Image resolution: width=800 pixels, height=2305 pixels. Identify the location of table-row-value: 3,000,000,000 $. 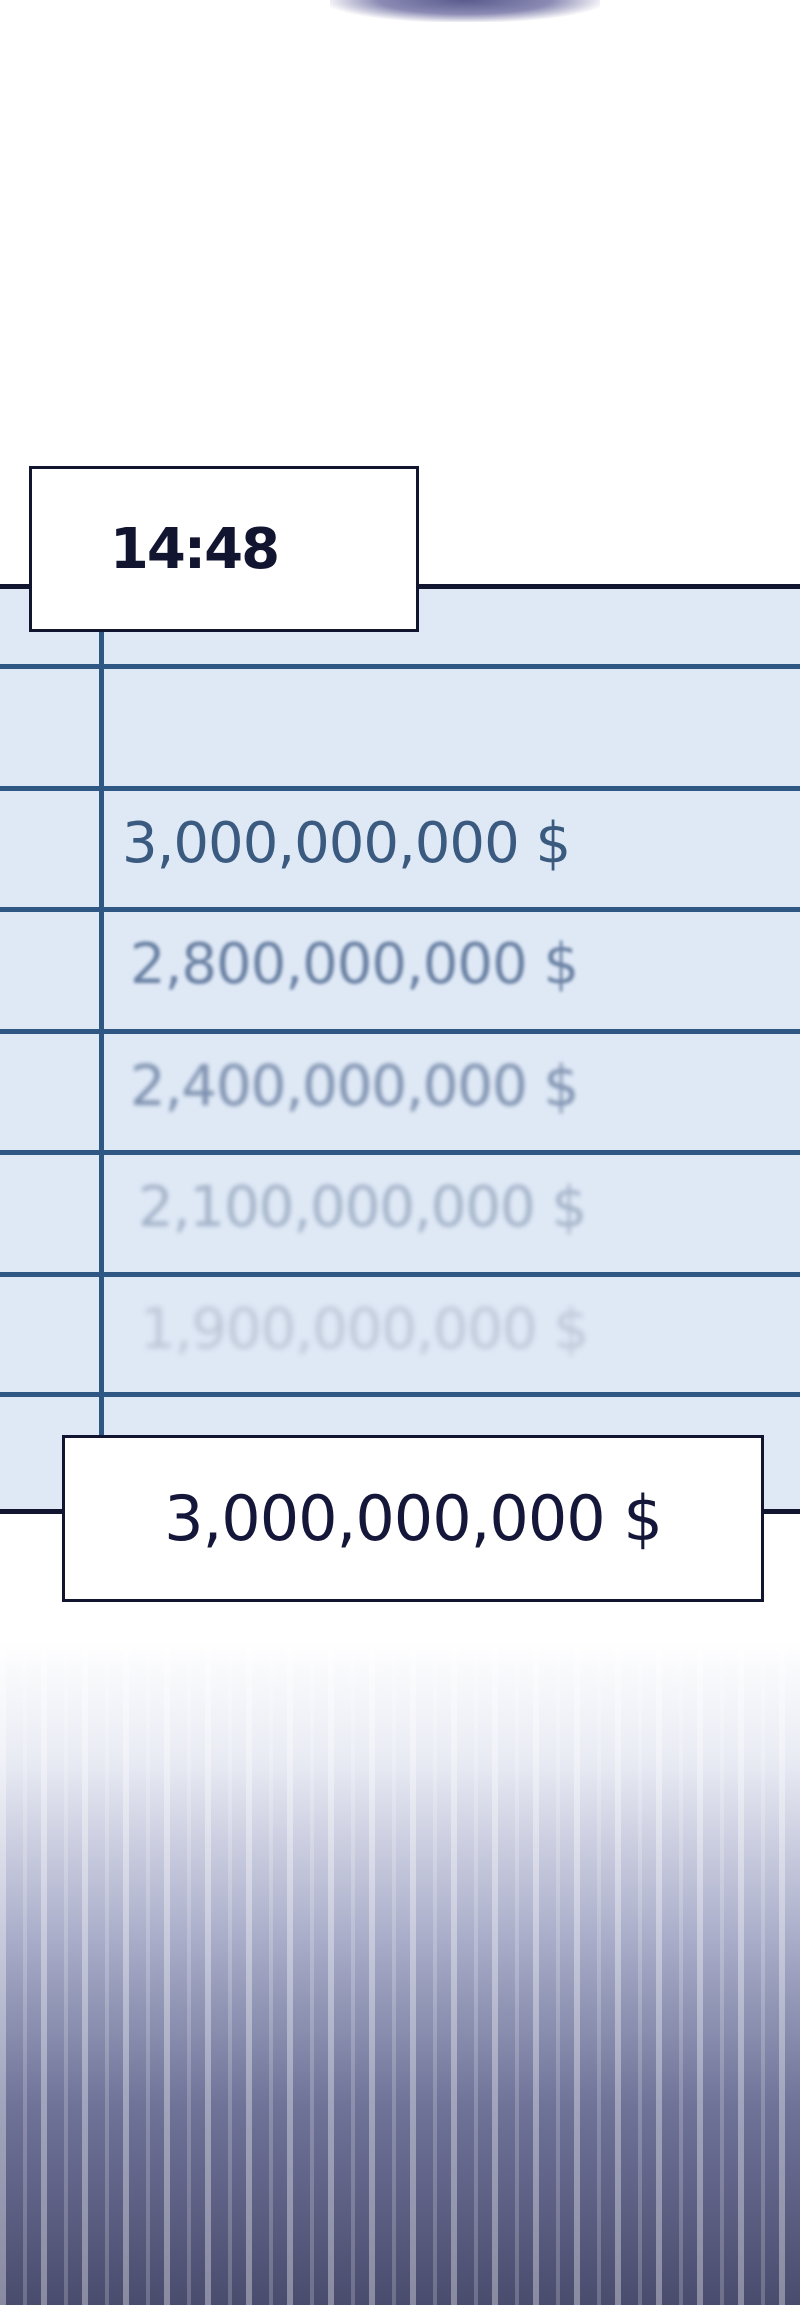
(346, 843).